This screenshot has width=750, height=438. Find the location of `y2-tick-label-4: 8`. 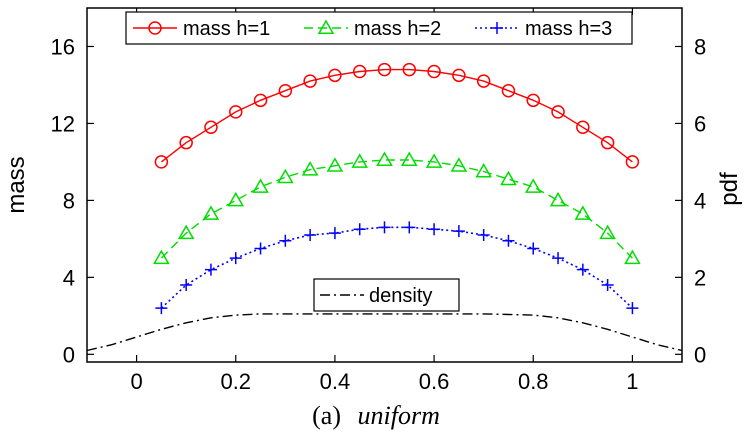

y2-tick-label-4: 8 is located at coordinates (700, 46).